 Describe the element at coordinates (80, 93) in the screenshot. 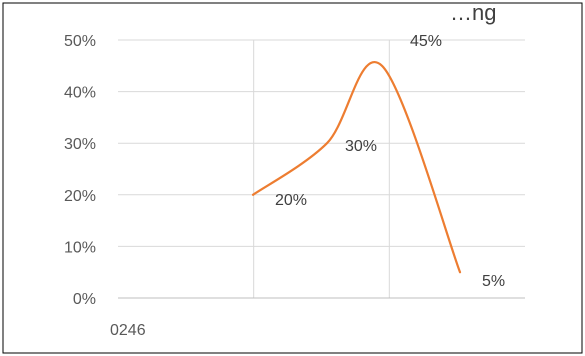

I see `y-tick-label: 40%` at that location.